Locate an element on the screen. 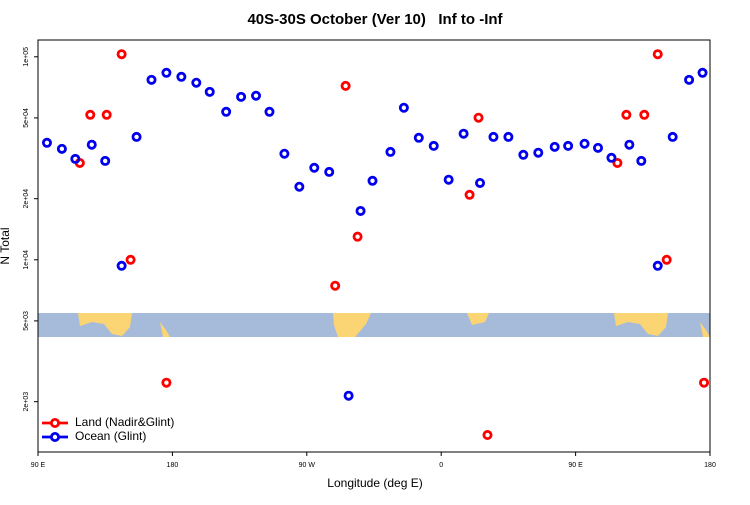  y-tick-label: 2e+03 is located at coordinates (26, 402).